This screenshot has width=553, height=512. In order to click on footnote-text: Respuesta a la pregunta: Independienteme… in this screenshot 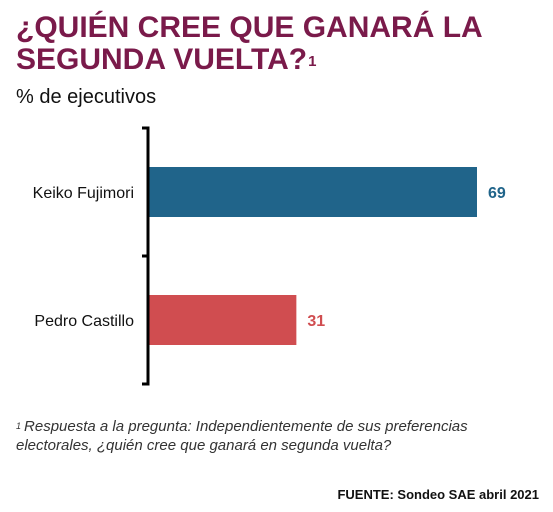, I will do `click(242, 436)`.